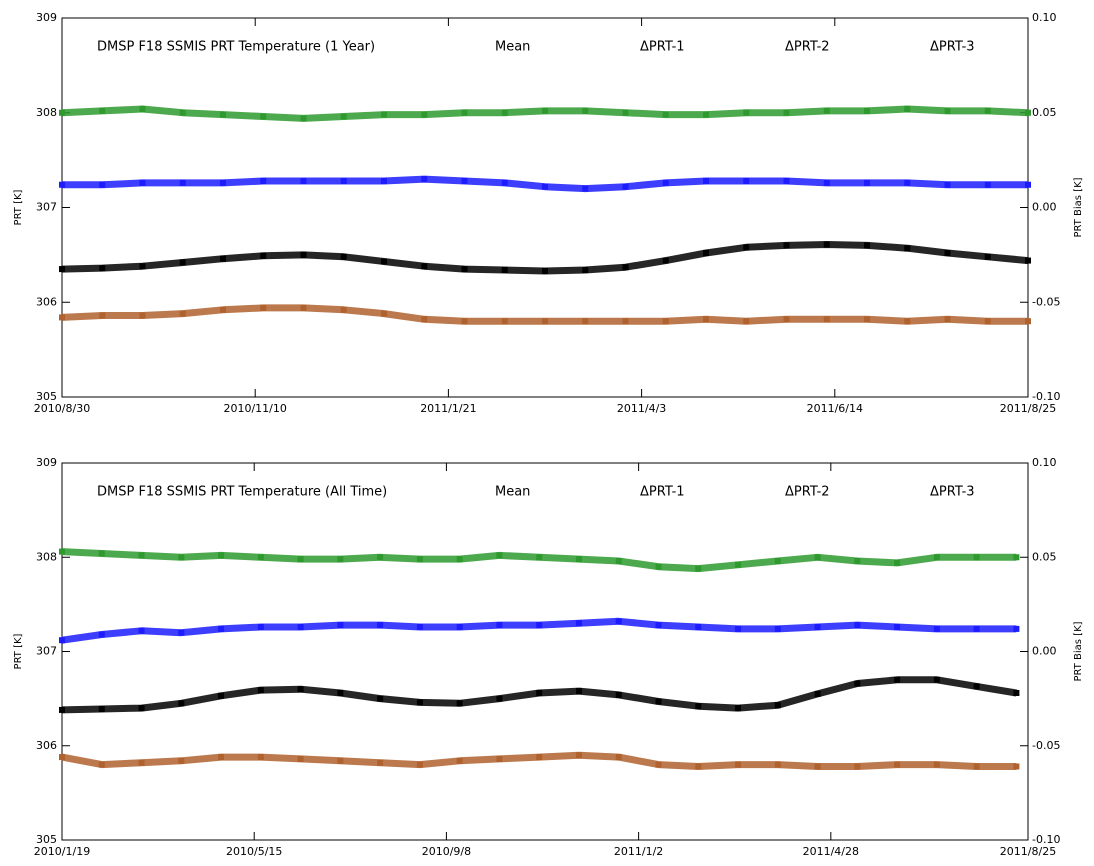 This screenshot has width=1094, height=866. What do you see at coordinates (236, 47) in the screenshot?
I see `chart-title: DMSP F18 SSMIS PRT Temperature (1 Year)` at bounding box center [236, 47].